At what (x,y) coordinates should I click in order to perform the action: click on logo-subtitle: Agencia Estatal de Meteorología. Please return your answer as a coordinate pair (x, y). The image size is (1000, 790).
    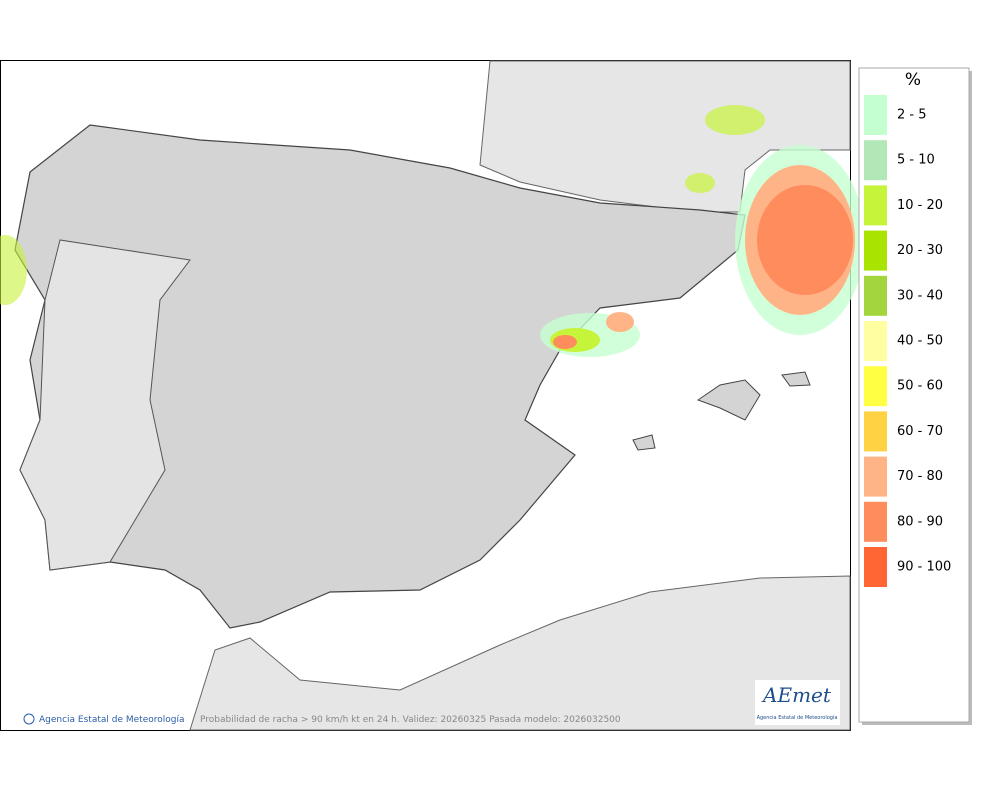
    Looking at the image, I should click on (797, 717).